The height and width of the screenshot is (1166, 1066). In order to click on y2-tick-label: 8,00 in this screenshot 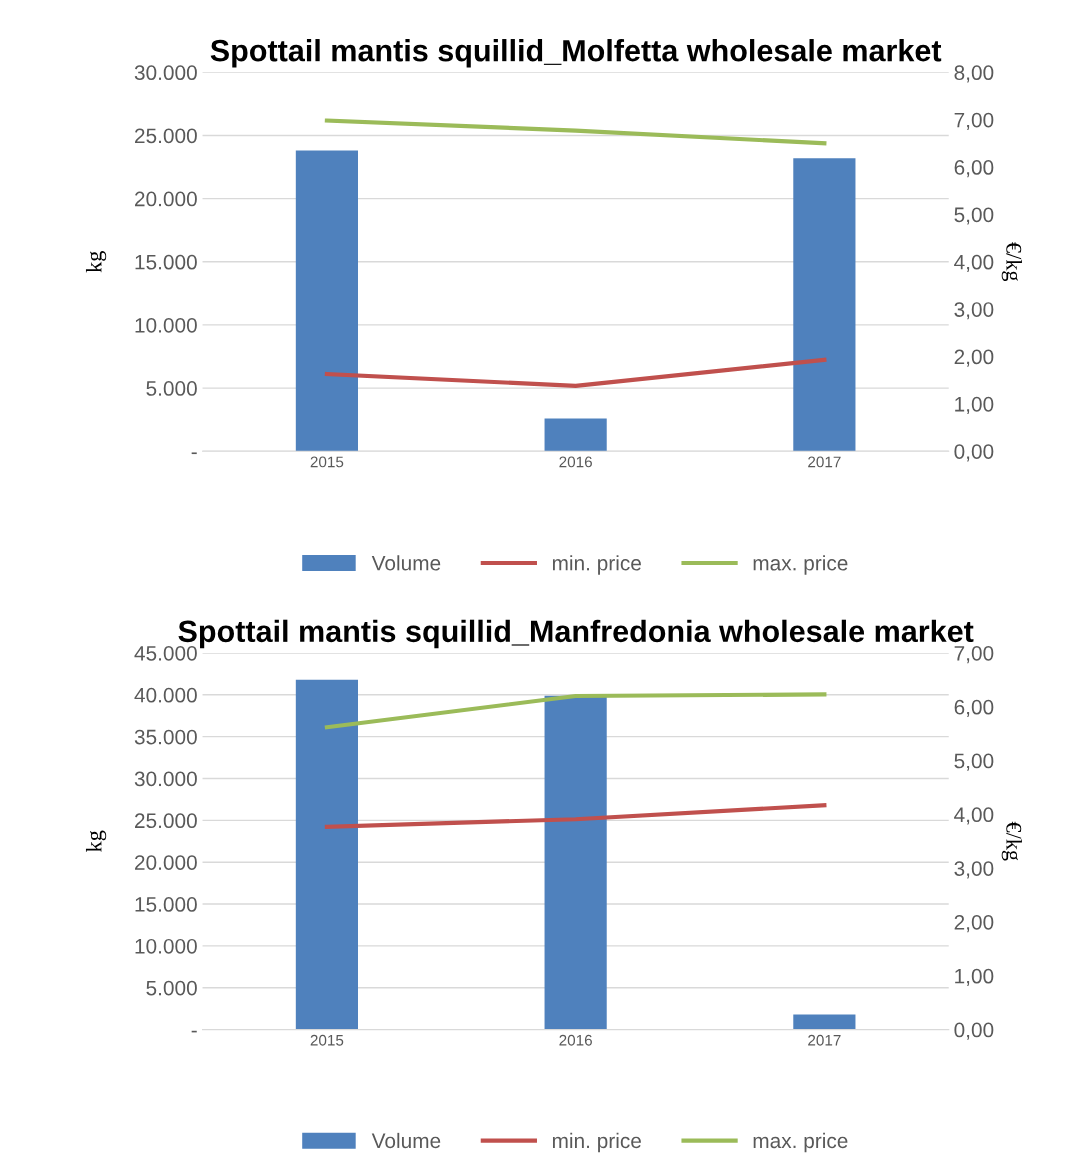, I will do `click(974, 74)`.